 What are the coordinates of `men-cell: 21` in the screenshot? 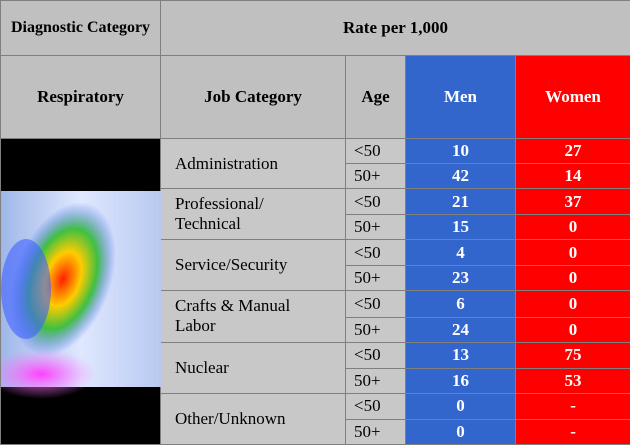 It's located at (461, 202).